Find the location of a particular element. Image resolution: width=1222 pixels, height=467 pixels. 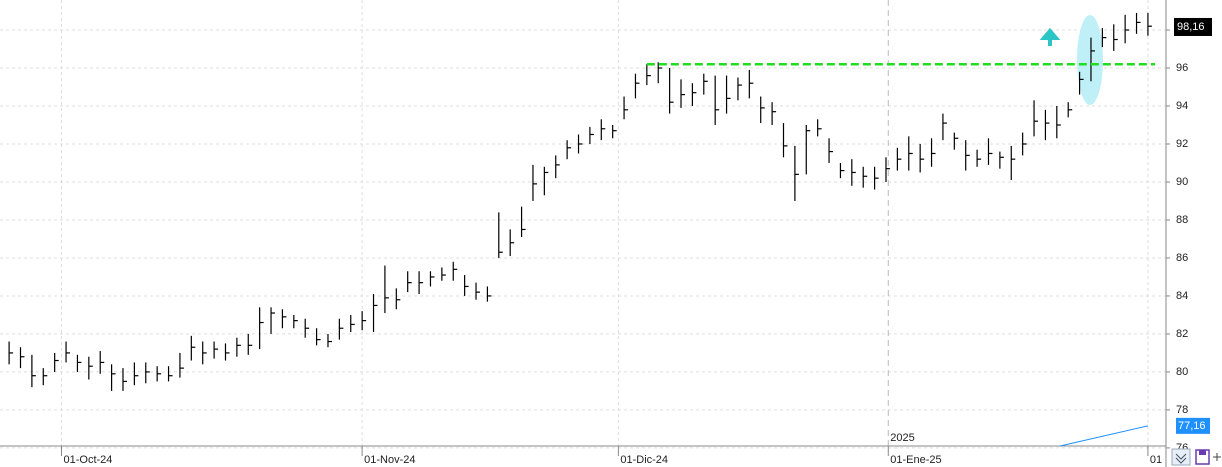

y-tick-label: 84 is located at coordinates (1182, 296).